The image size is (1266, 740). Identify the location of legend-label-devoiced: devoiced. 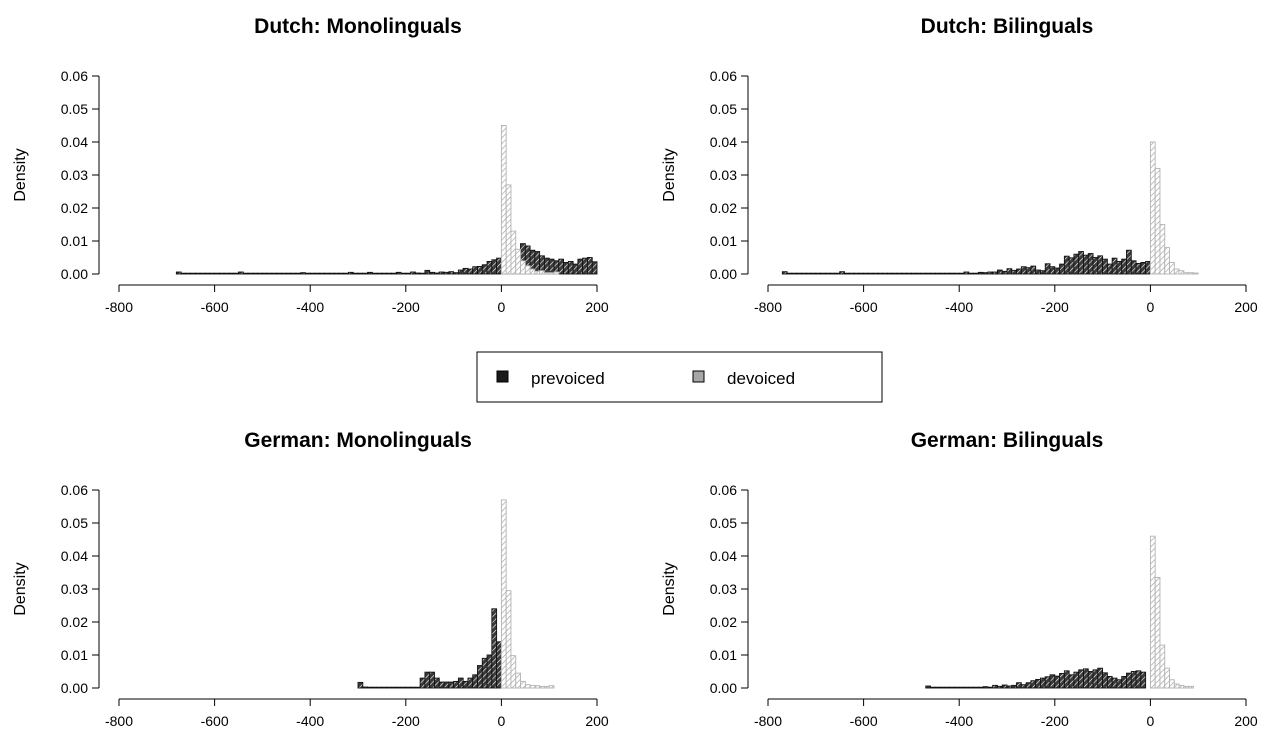
(761, 378).